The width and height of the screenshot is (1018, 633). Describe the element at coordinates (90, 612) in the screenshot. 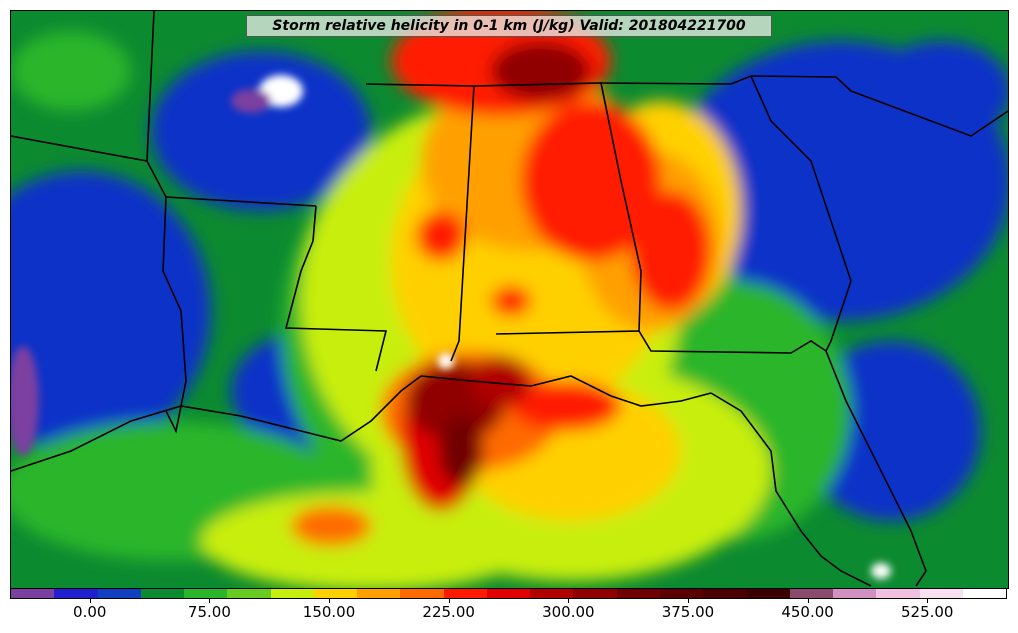

I see `colorbar-tick-label: 0.00` at that location.